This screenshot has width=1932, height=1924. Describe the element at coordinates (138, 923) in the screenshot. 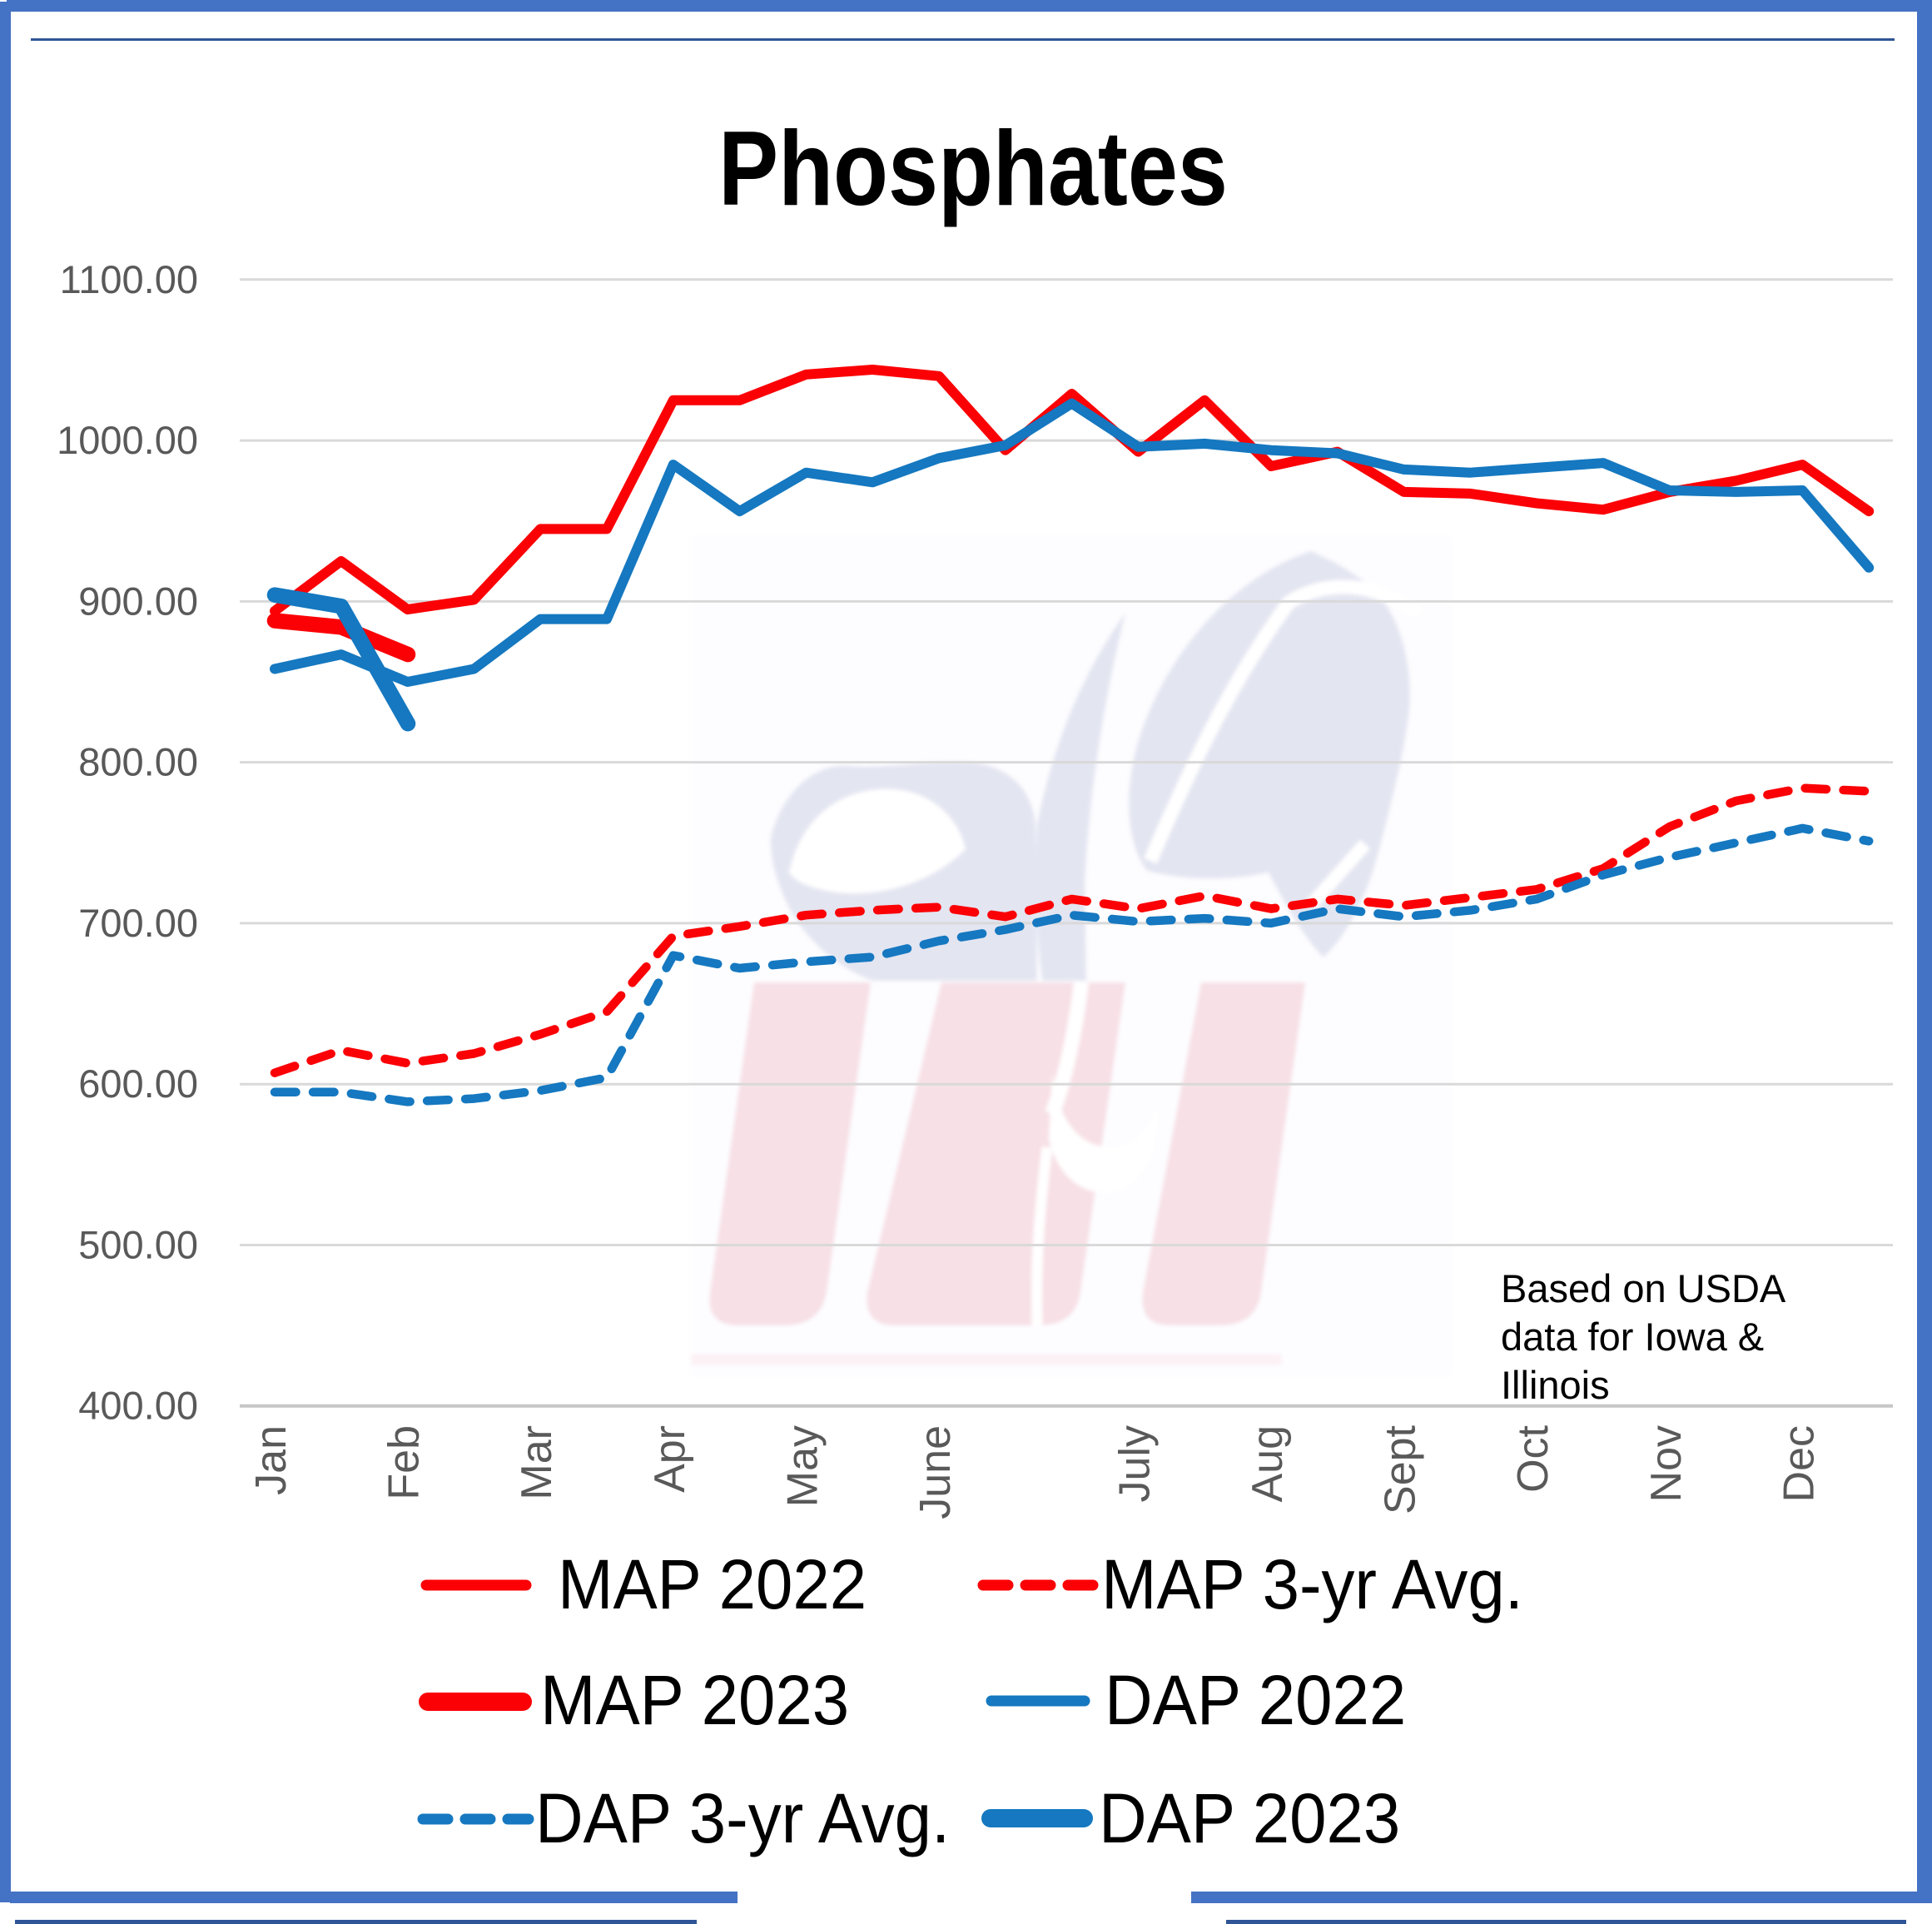

I see `svg-text: 700.00` at that location.